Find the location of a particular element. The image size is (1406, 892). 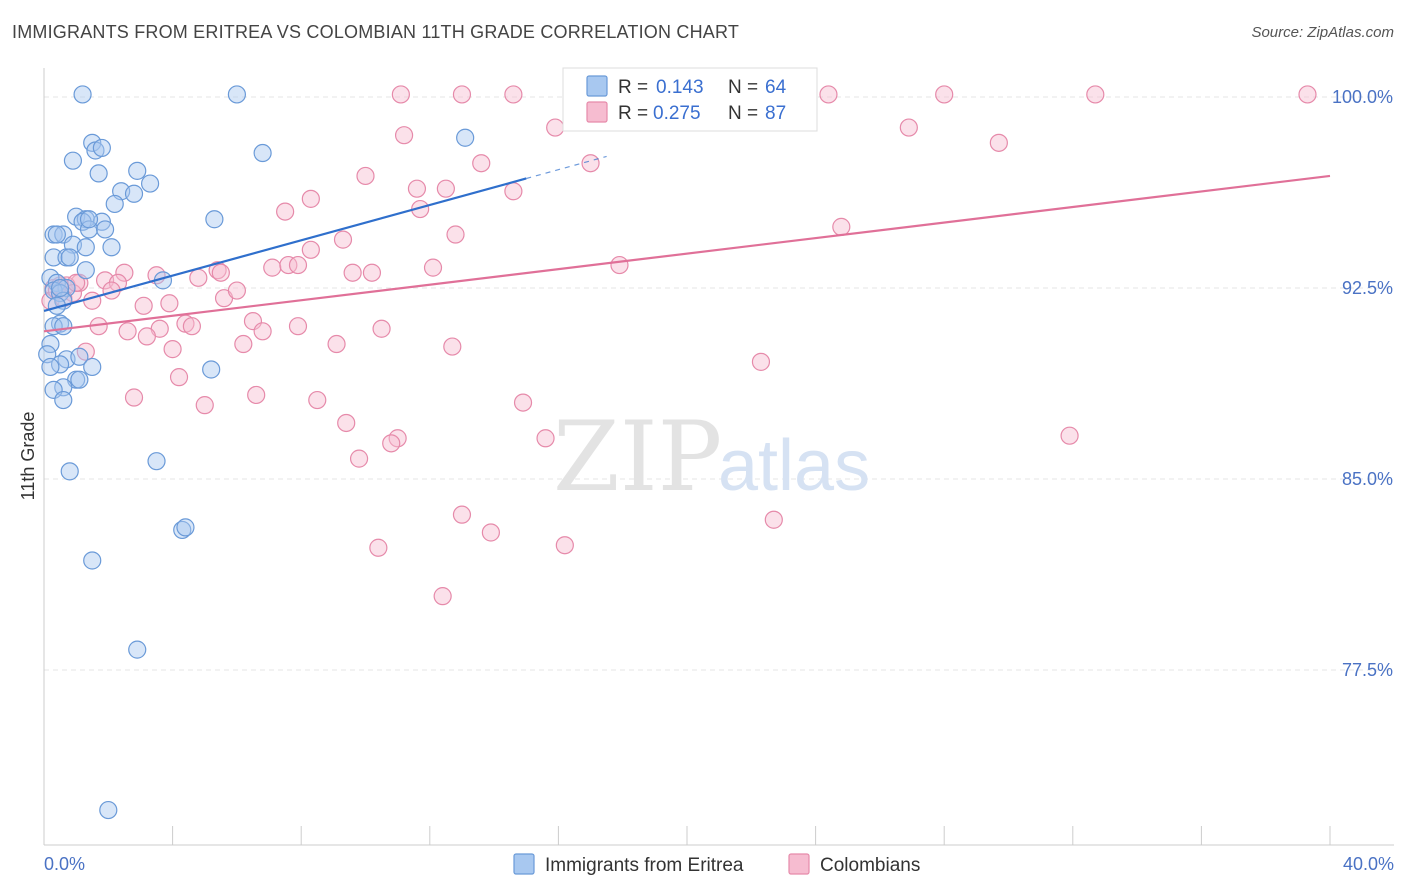

legend-swatch-eritrea is located at coordinates (597, 86).